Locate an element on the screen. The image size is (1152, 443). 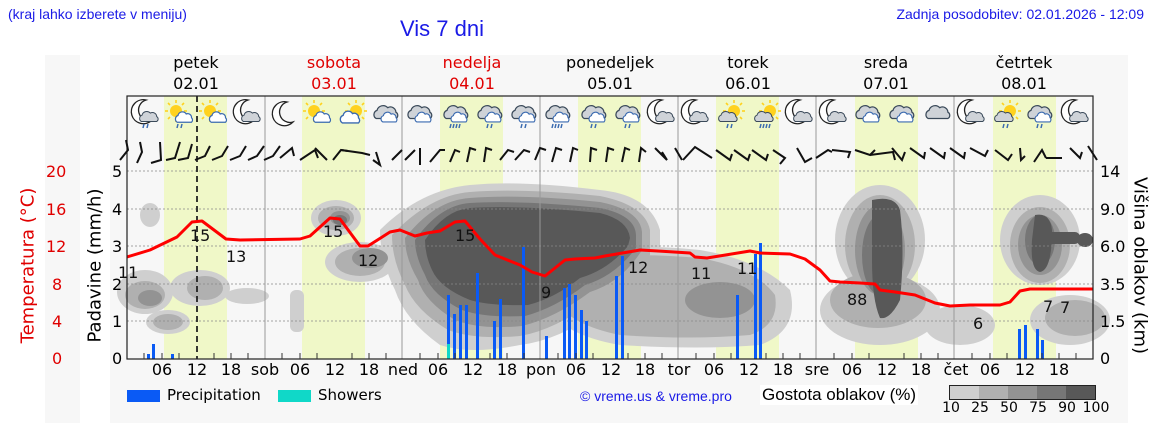
svg-text: 6 is located at coordinates (978, 323).